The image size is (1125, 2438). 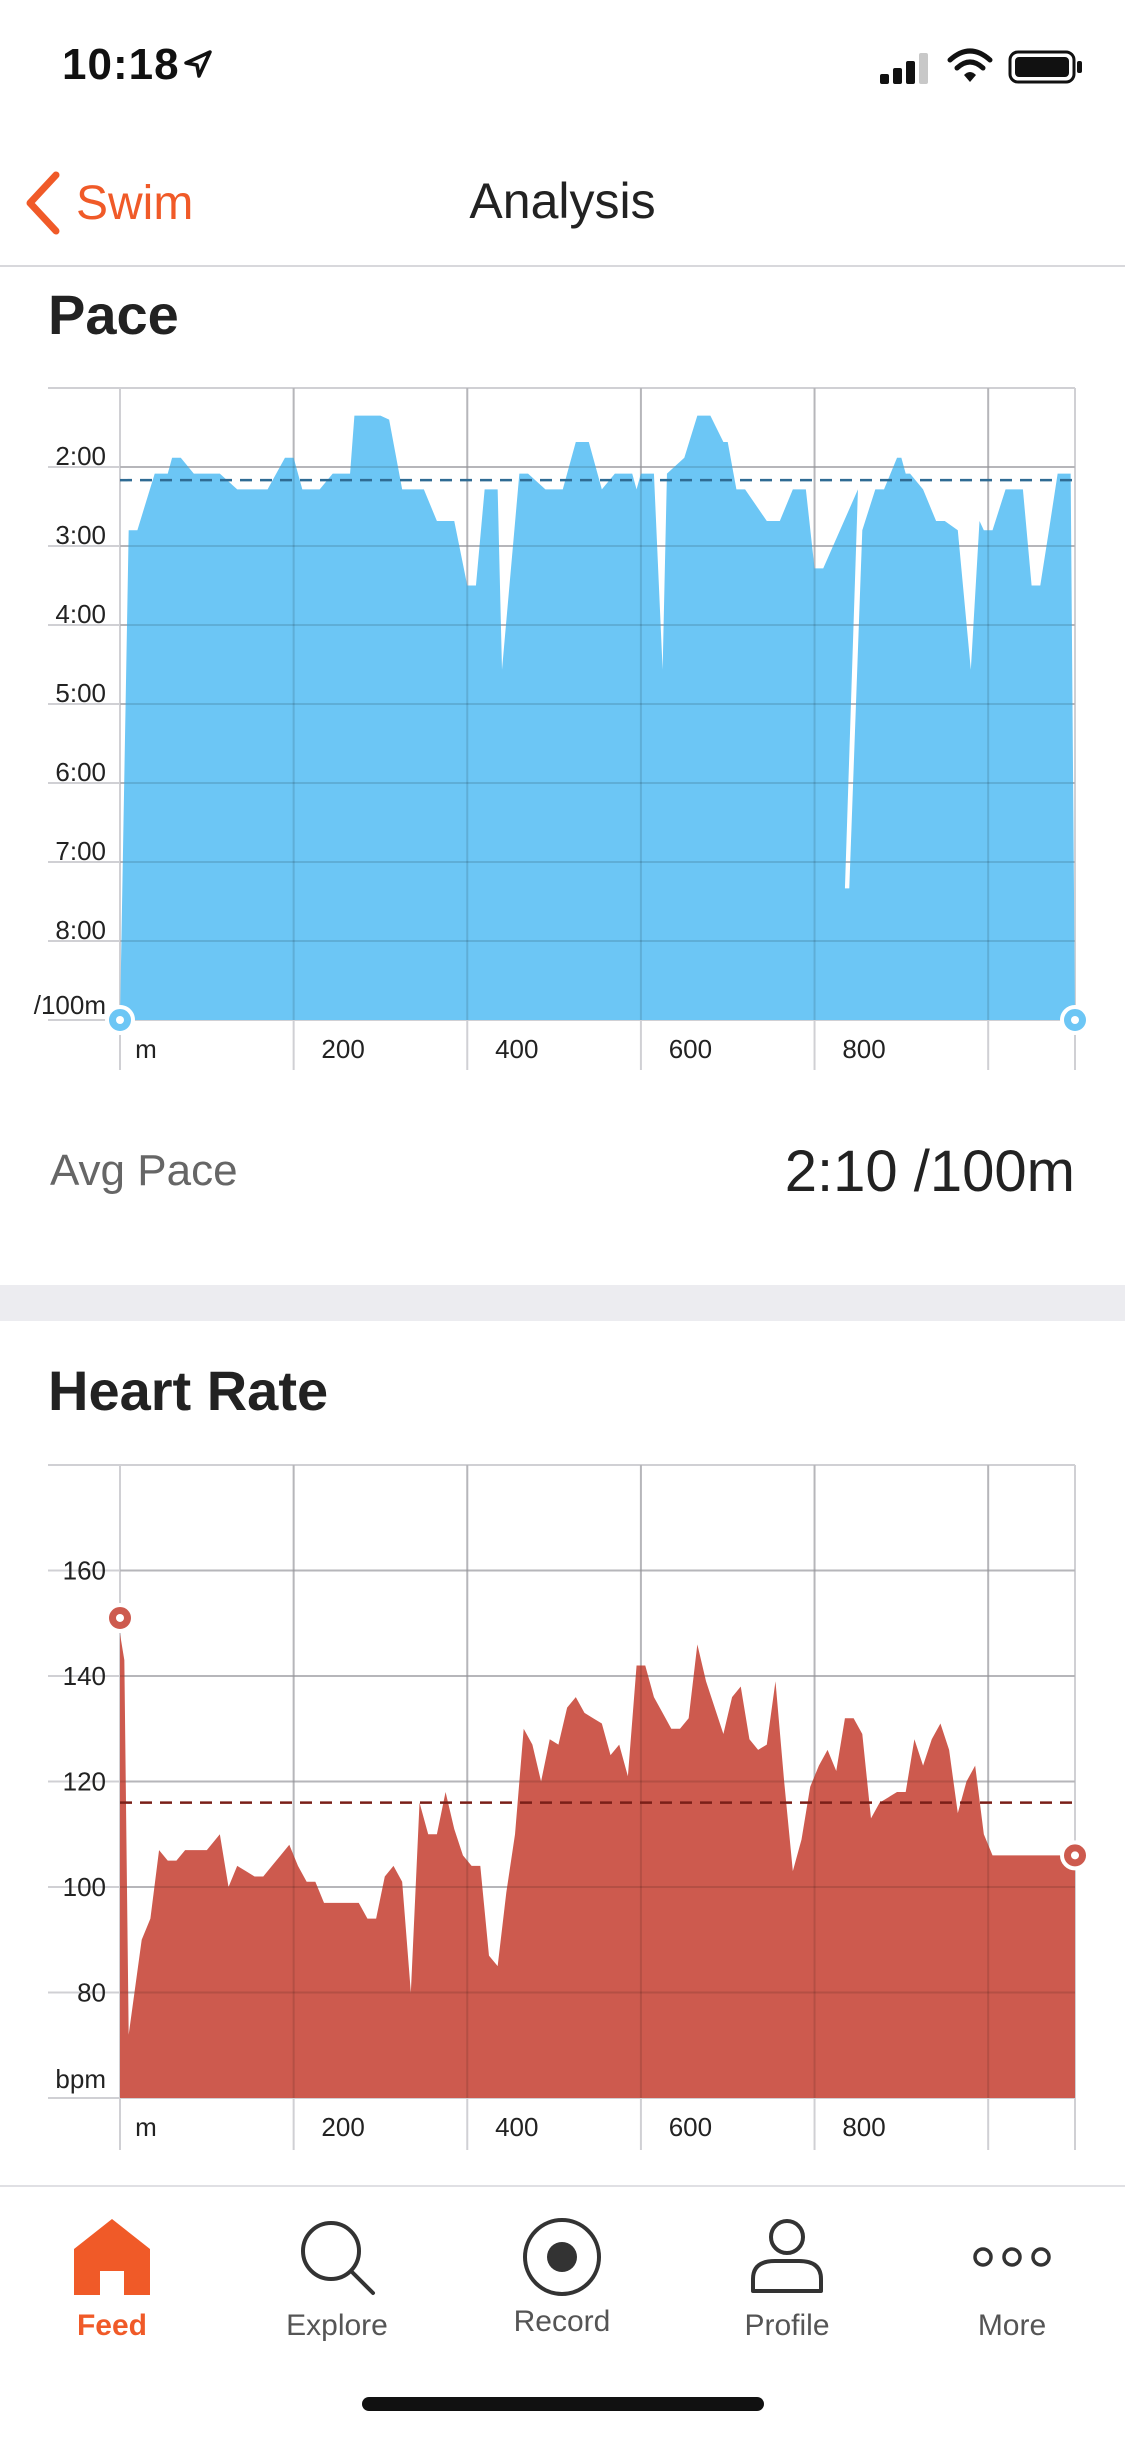 What do you see at coordinates (863, 1049) in the screenshot?
I see `pace-x-tick-label: 800` at bounding box center [863, 1049].